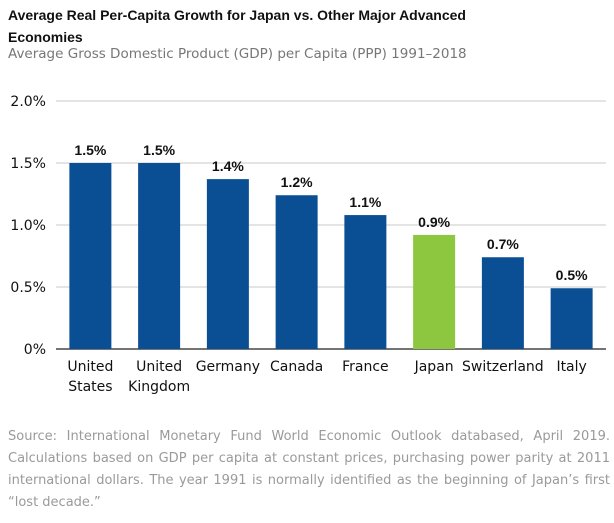  What do you see at coordinates (571, 367) in the screenshot?
I see `x-tick-label: Italy` at bounding box center [571, 367].